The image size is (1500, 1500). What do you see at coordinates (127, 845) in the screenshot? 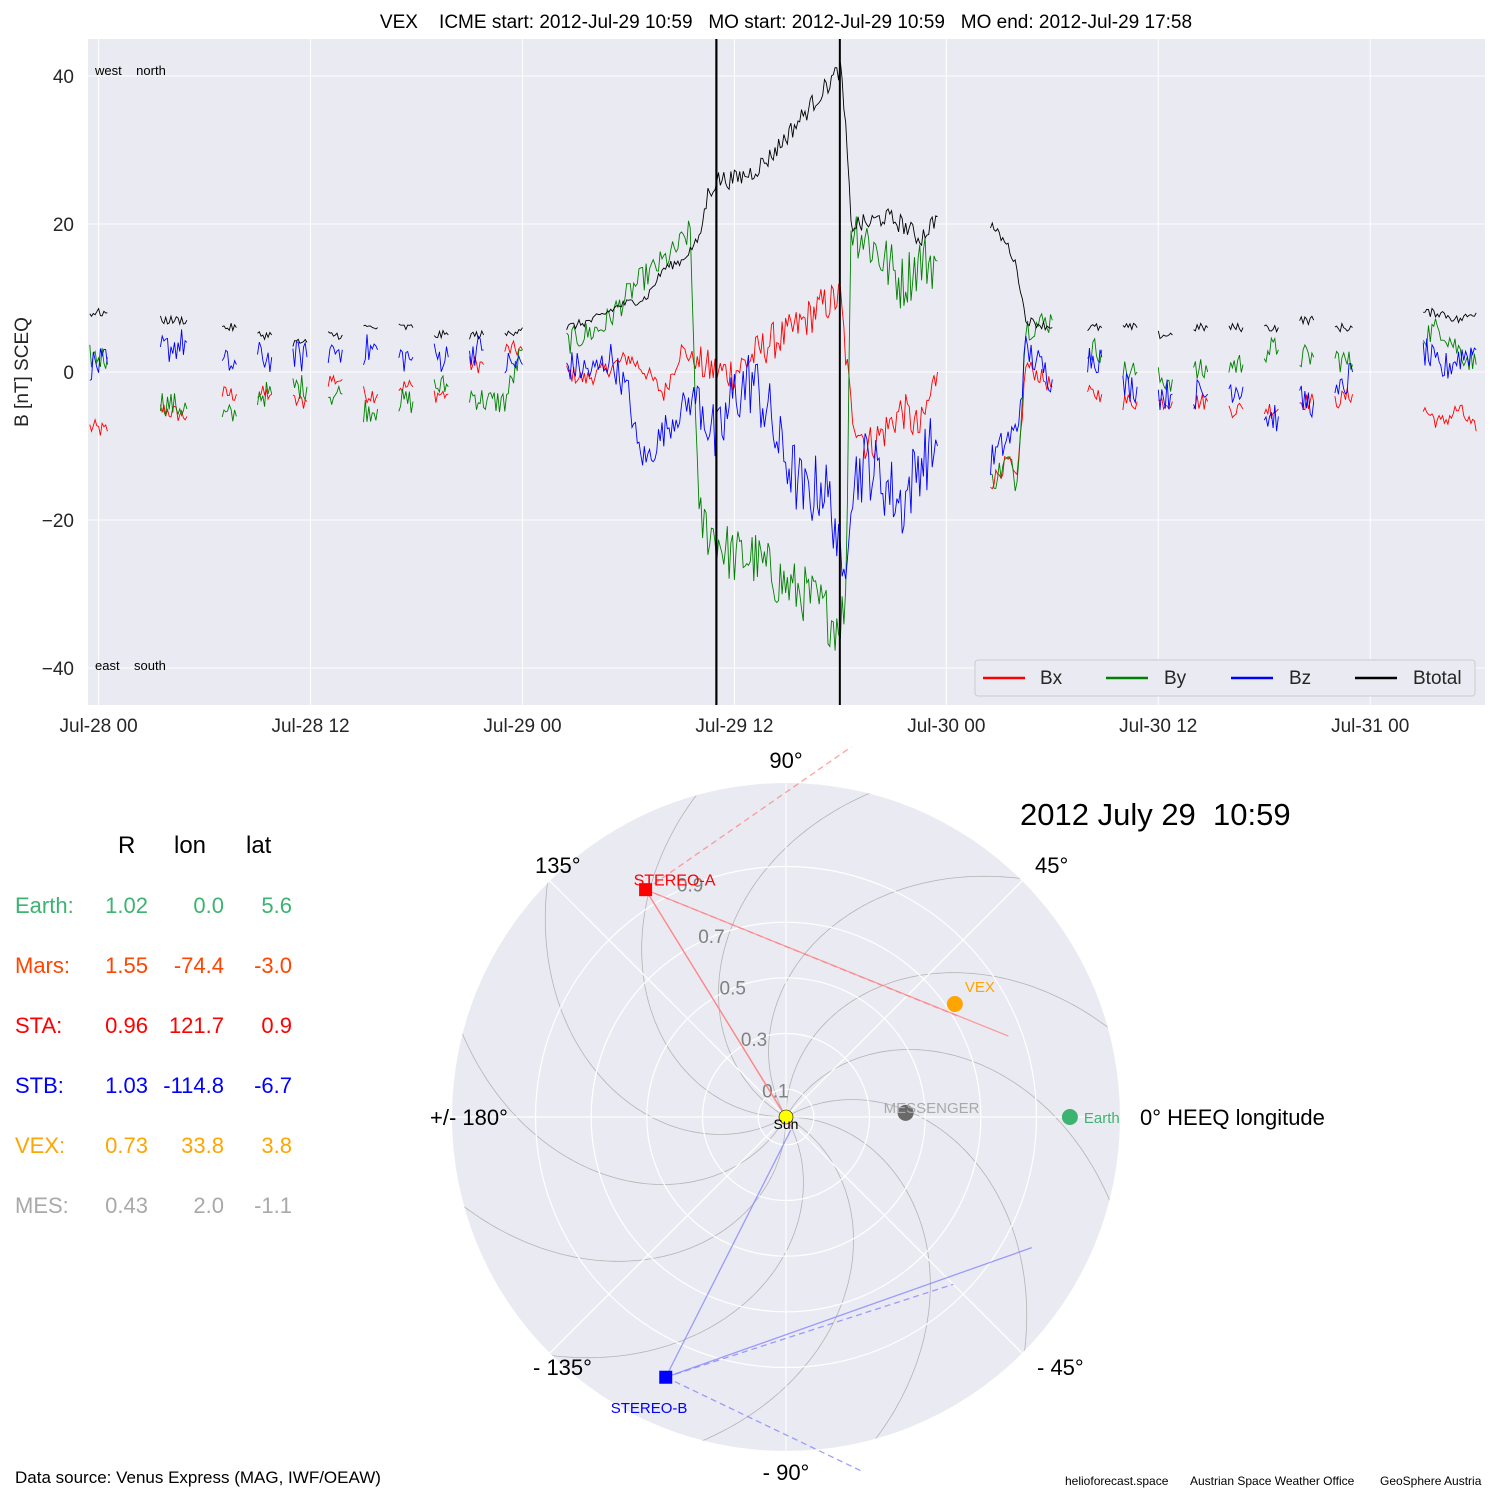
I see `header-r: R` at bounding box center [127, 845].